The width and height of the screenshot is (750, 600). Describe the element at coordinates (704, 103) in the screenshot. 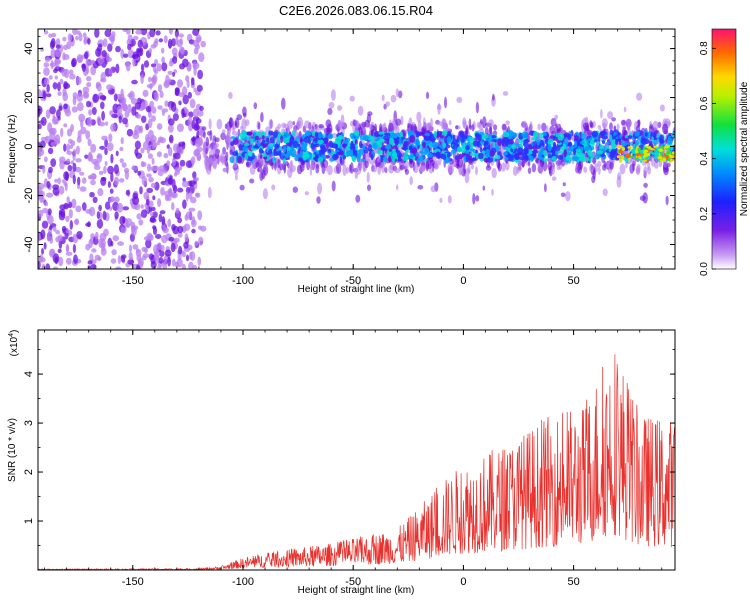

I see `colorbar-tick-label: 0.6` at that location.